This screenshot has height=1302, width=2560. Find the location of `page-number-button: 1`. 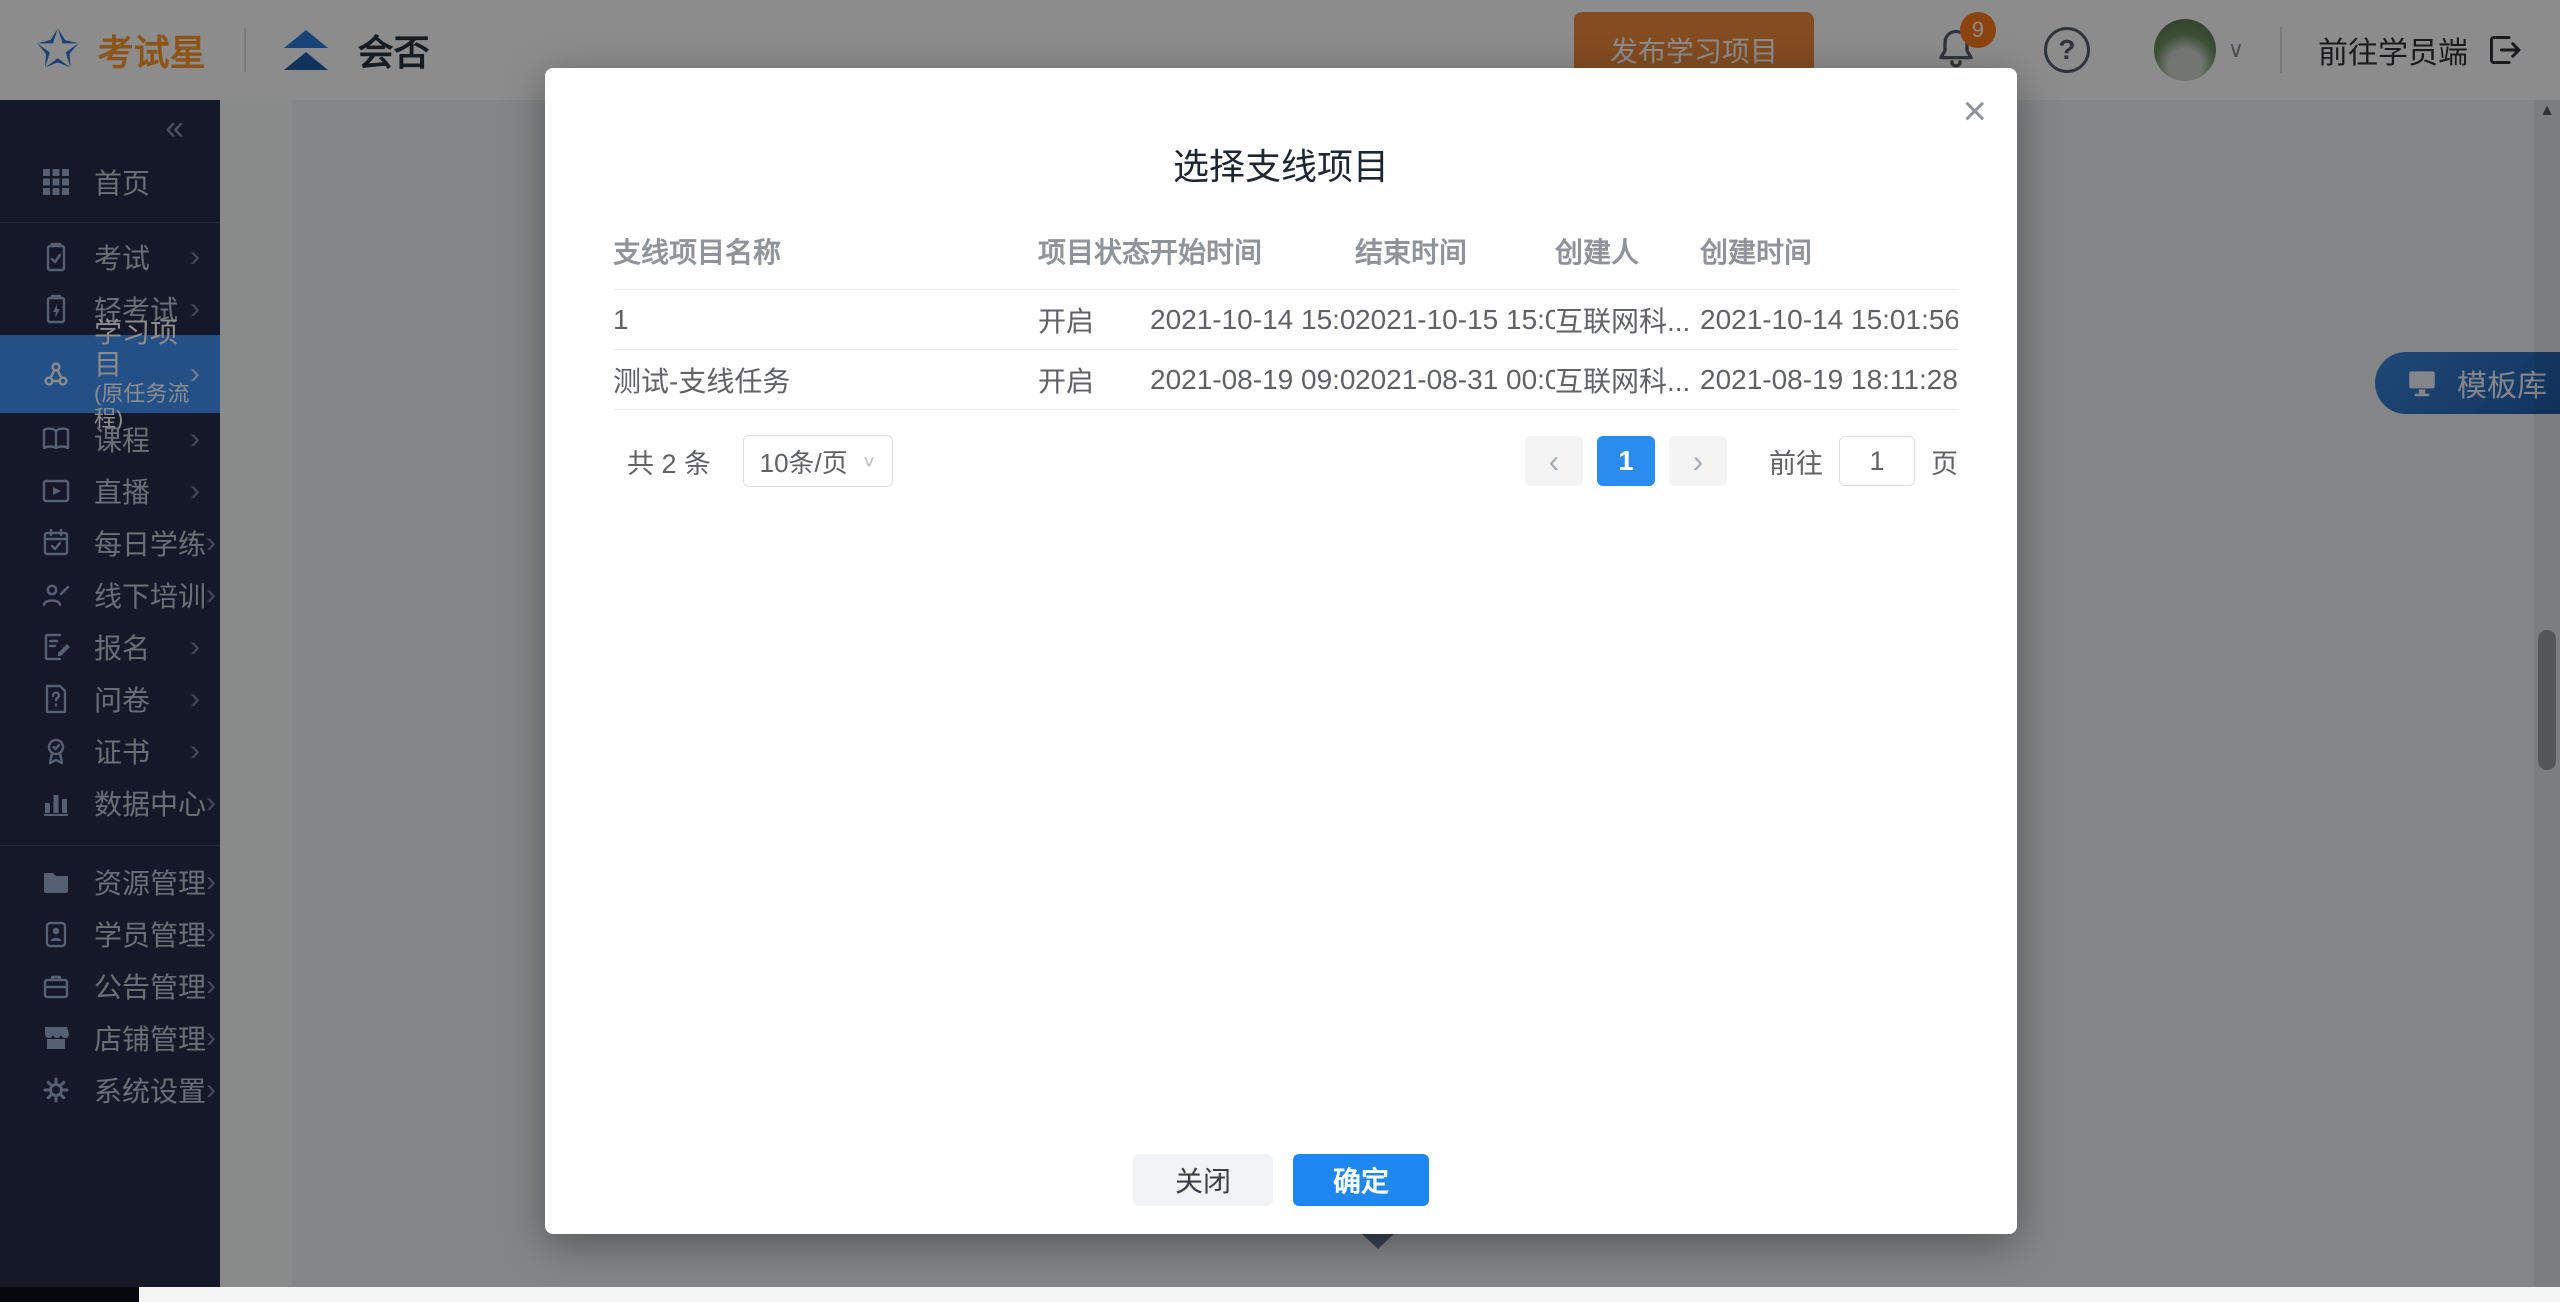

page-number-button: 1 is located at coordinates (1626, 461).